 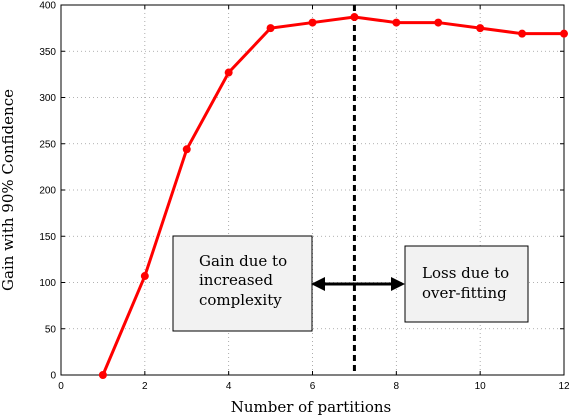 What do you see at coordinates (47, 283) in the screenshot?
I see `y-tick-label-2: 100` at bounding box center [47, 283].